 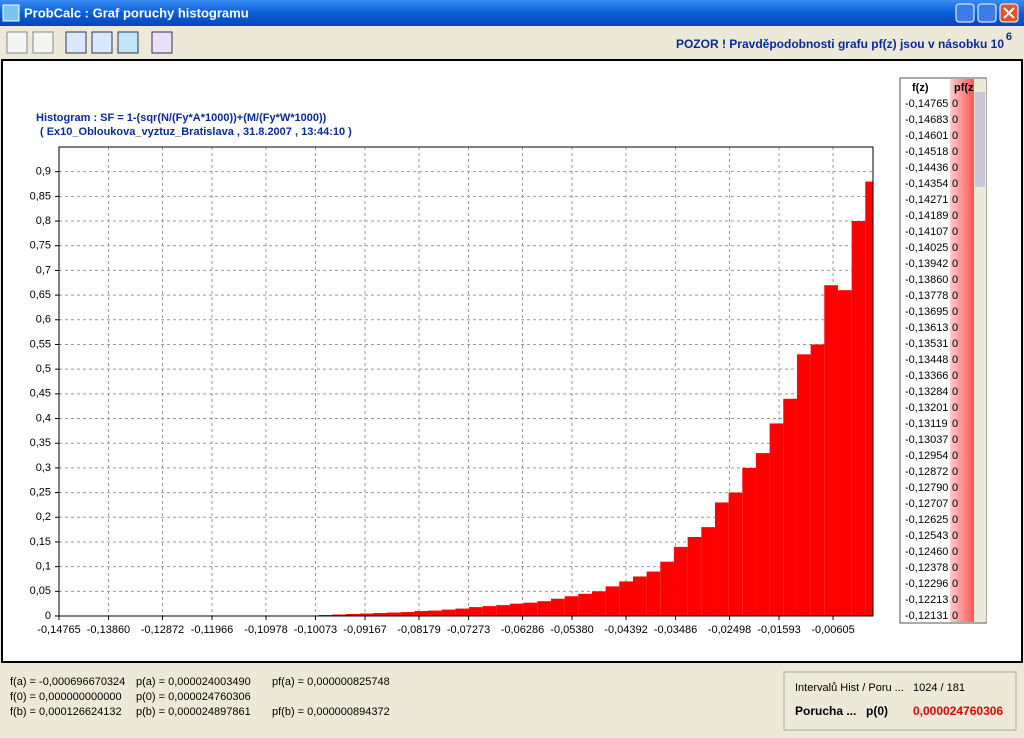 What do you see at coordinates (522, 630) in the screenshot?
I see `x-tick-label: -0,06286` at bounding box center [522, 630].